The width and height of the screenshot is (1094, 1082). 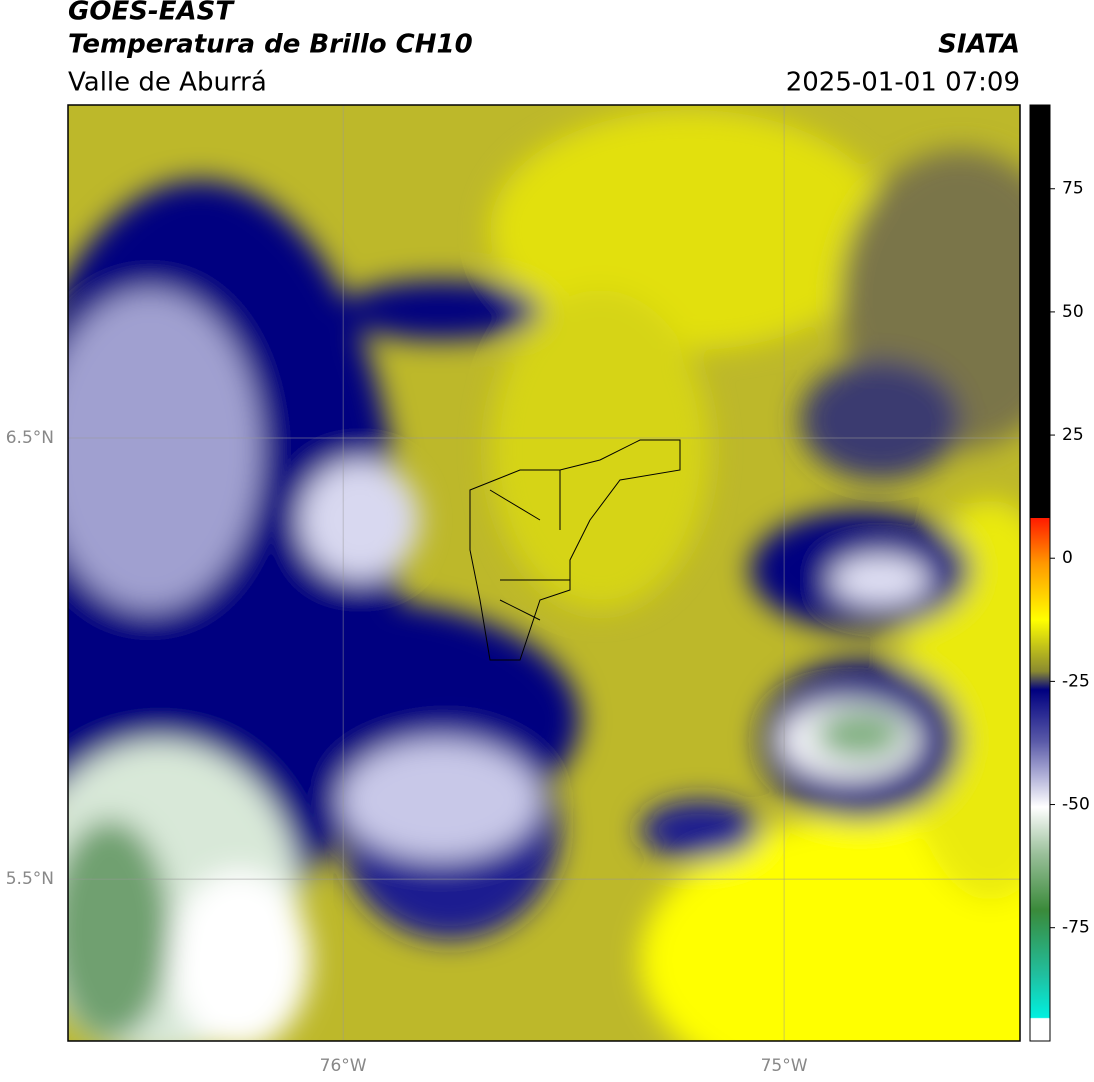 I want to click on colorbar-tick-label: 50, so click(x=1073, y=312).